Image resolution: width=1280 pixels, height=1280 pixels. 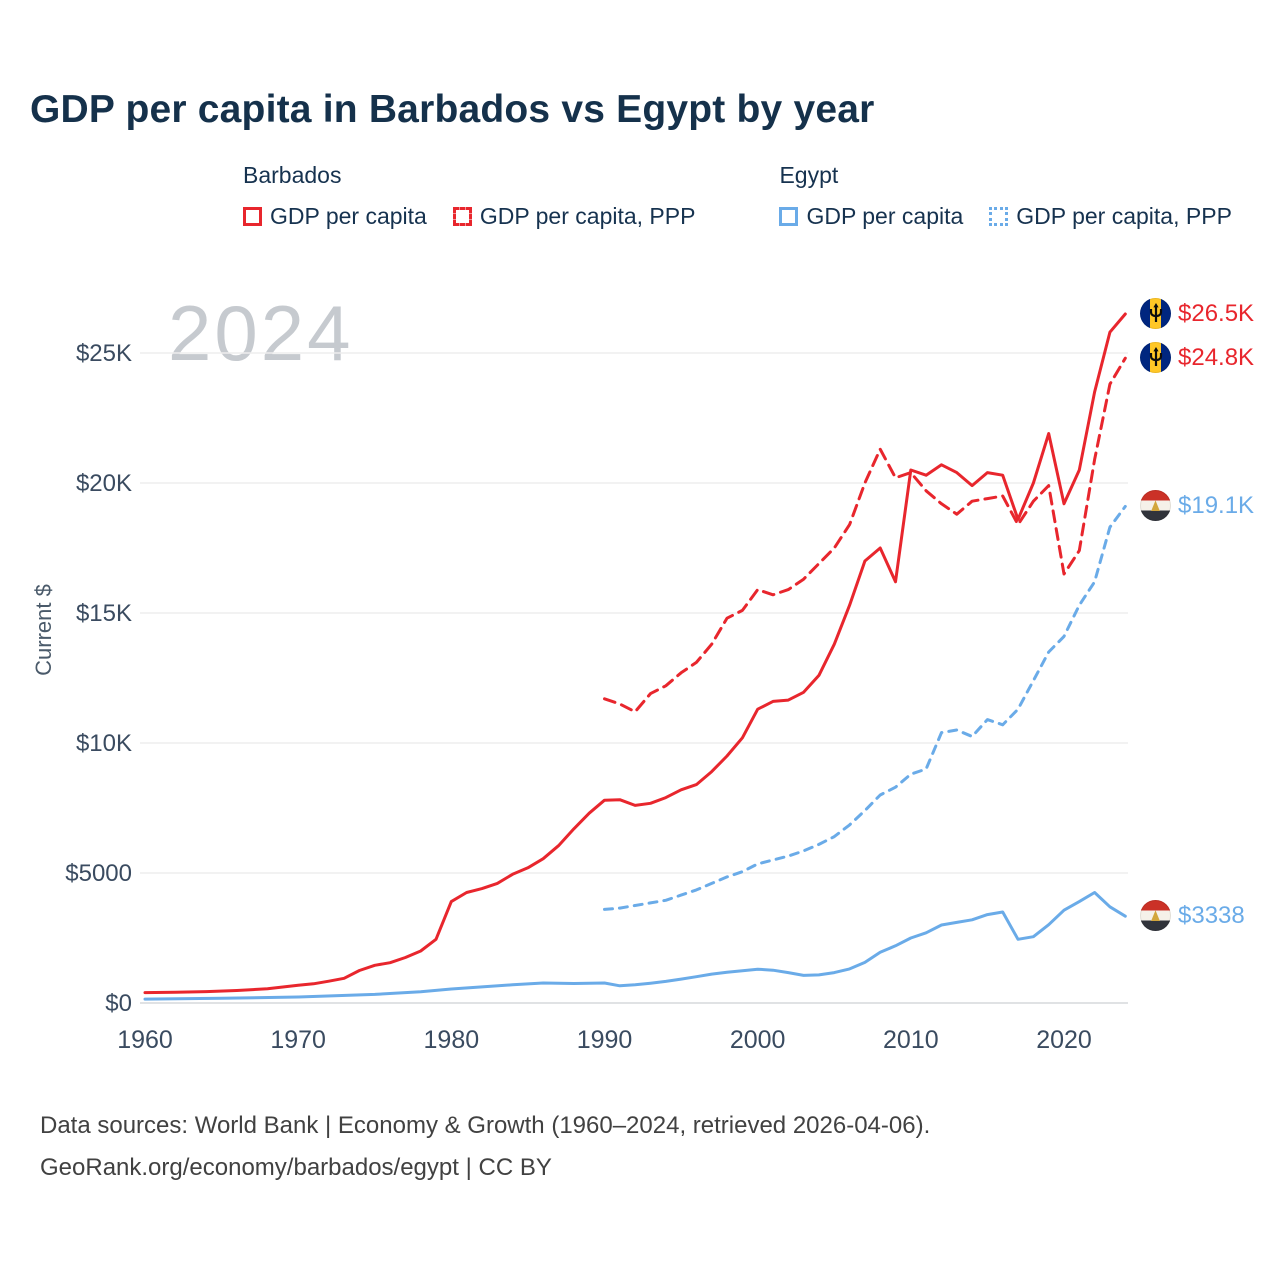 What do you see at coordinates (98, 873) in the screenshot?
I see `y-tick-label: $5000` at bounding box center [98, 873].